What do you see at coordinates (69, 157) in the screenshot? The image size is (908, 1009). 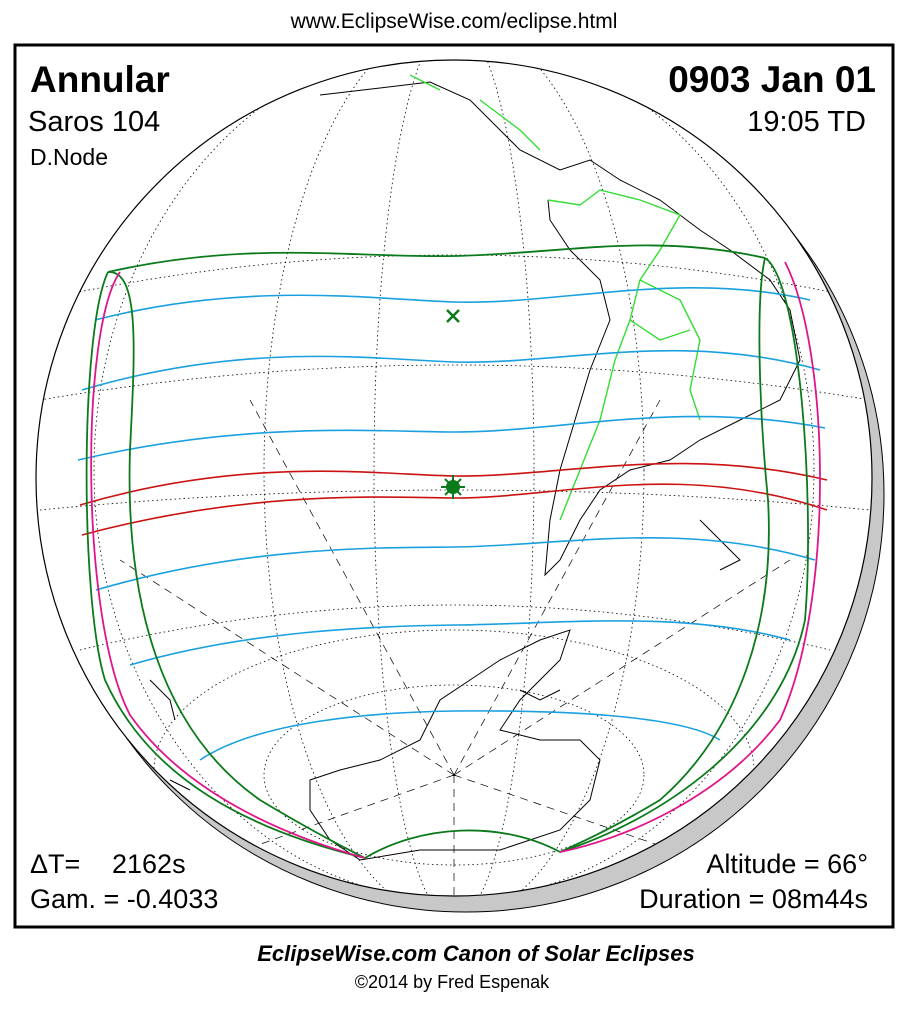 I see `node: D.Node` at bounding box center [69, 157].